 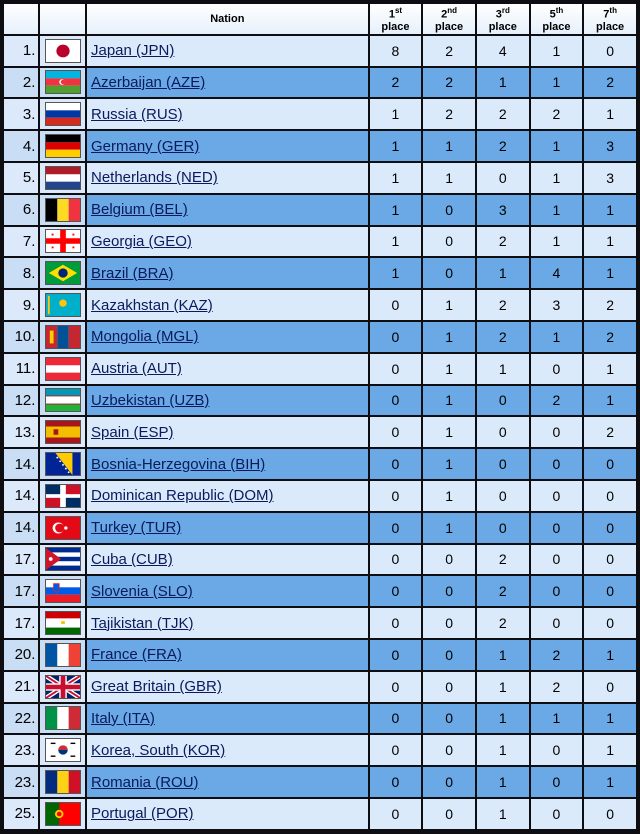 I want to click on nation-link: Netherlands (NED), so click(x=154, y=178).